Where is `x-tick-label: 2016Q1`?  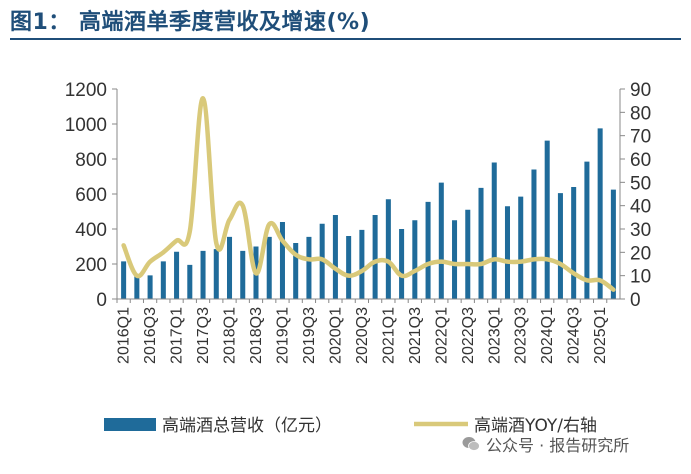
x-tick-label: 2016Q1 is located at coordinates (124, 335).